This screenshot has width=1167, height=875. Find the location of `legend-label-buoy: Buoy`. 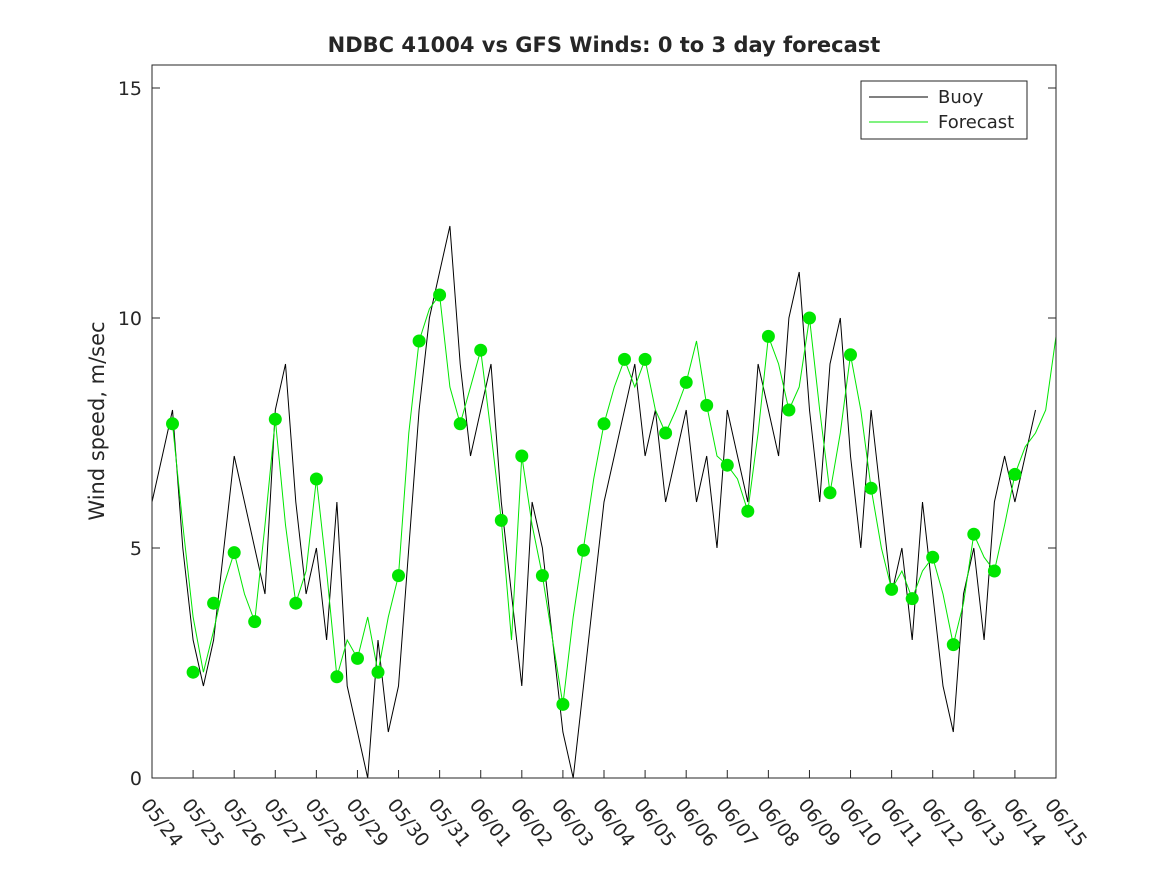

legend-label-buoy: Buoy is located at coordinates (961, 97).